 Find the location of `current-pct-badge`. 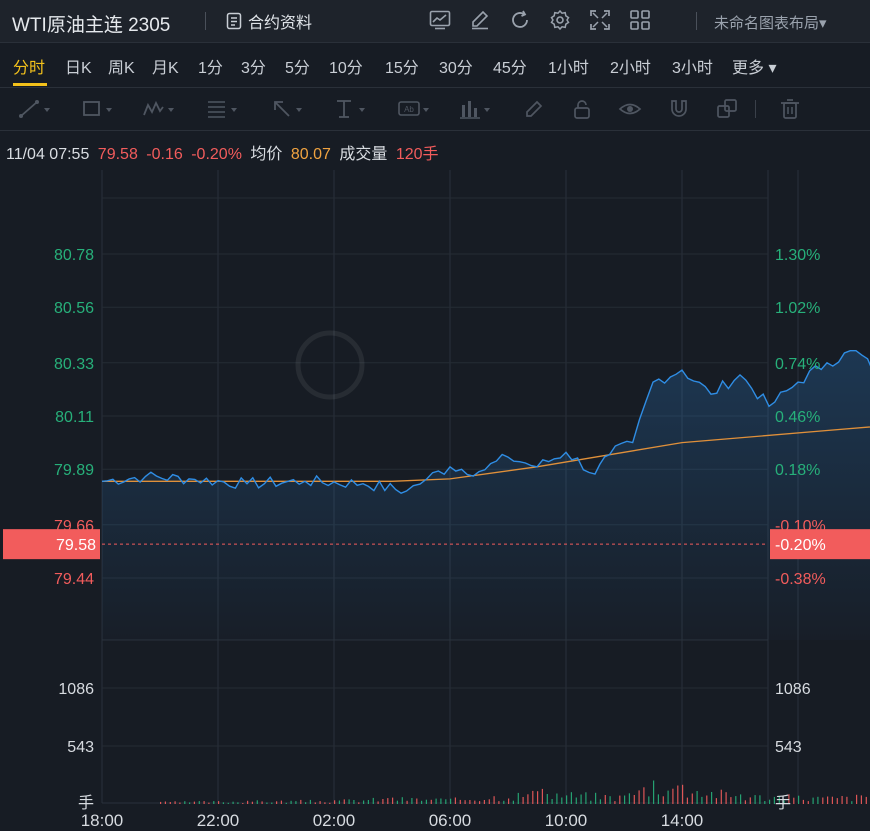

current-pct-badge is located at coordinates (820, 544).